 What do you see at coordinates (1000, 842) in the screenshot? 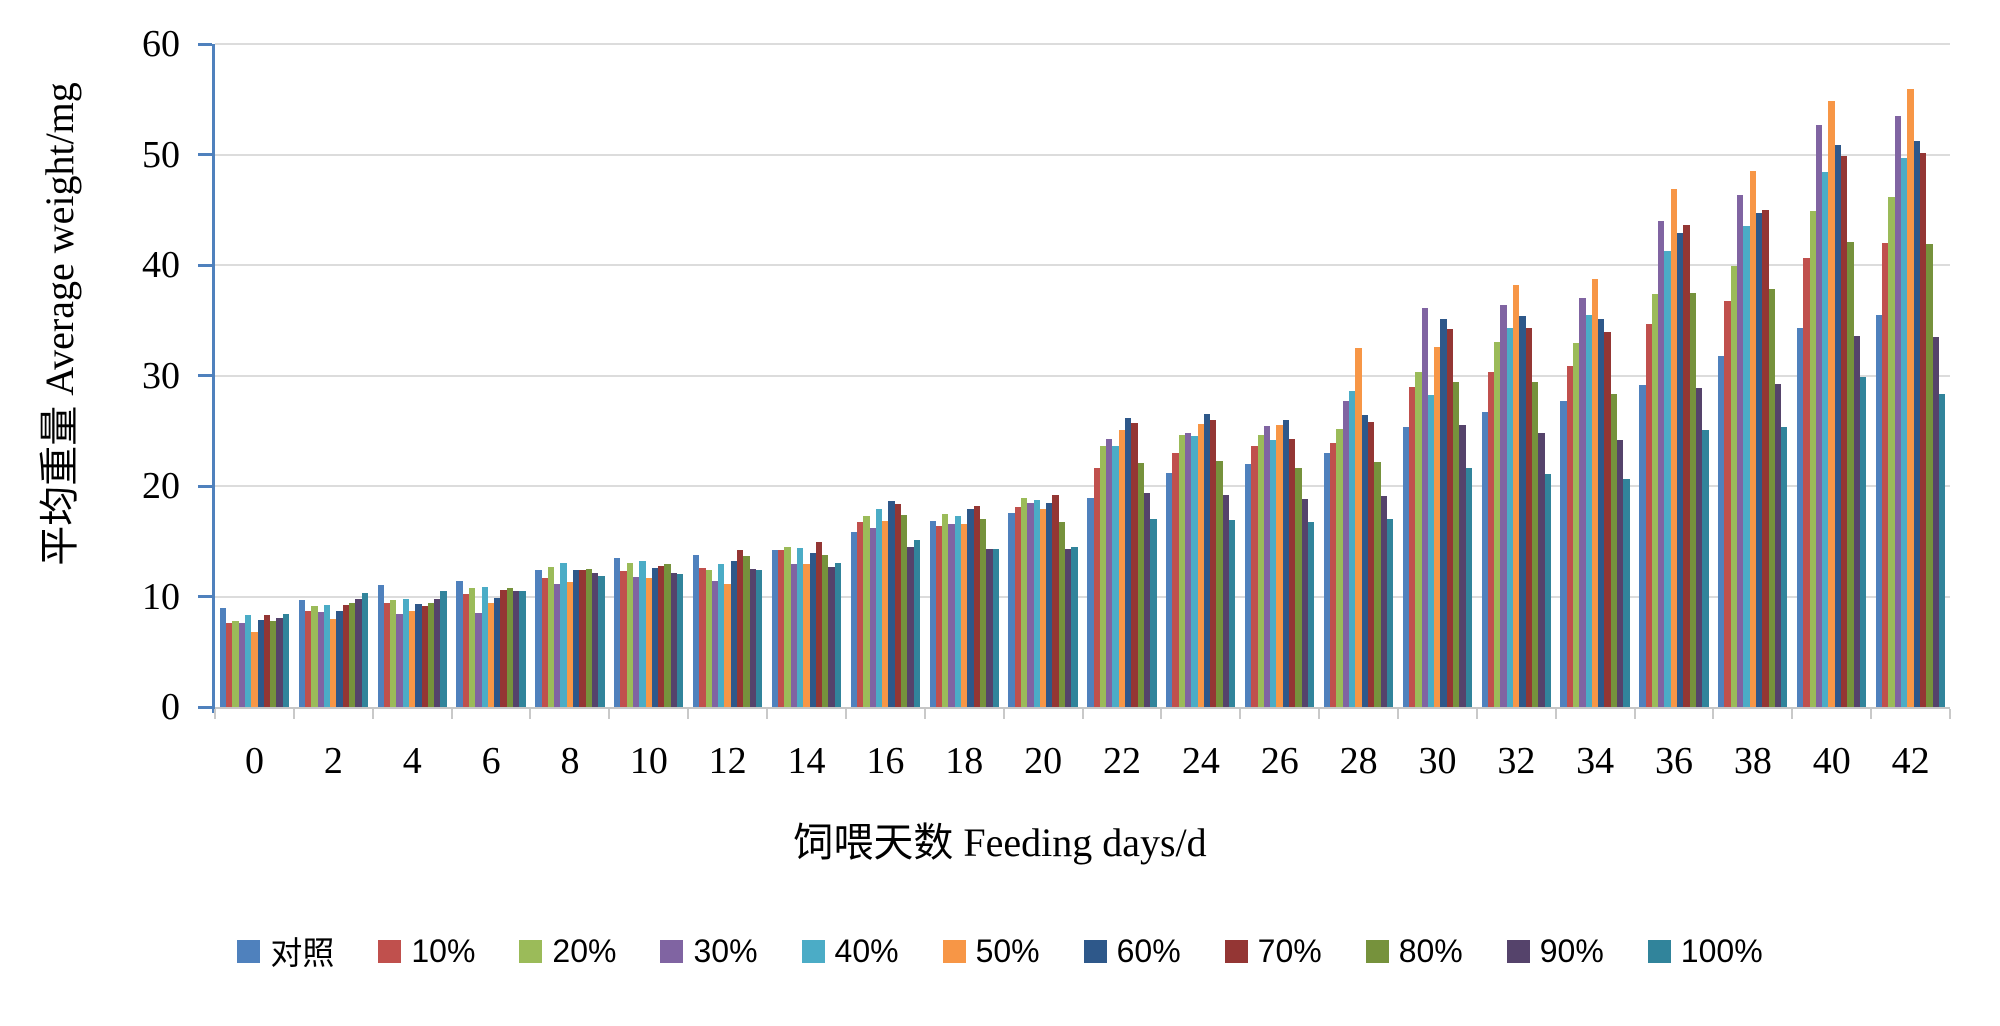
I see `x-axis-title: 饲喂天数 Feeding days/d` at bounding box center [1000, 842].